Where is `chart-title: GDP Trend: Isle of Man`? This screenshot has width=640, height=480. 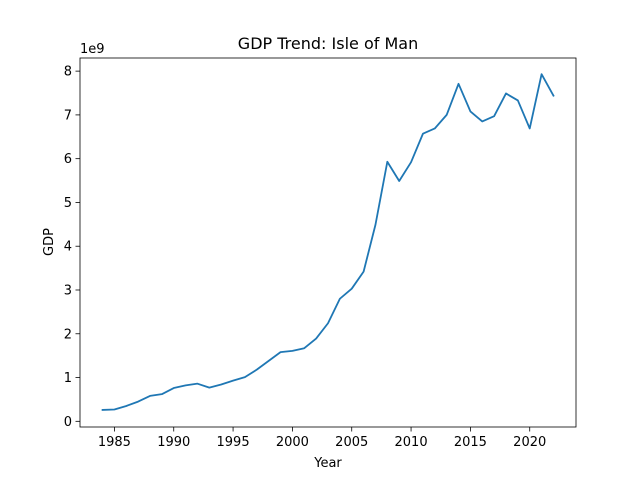
chart-title: GDP Trend: Isle of Man is located at coordinates (328, 43).